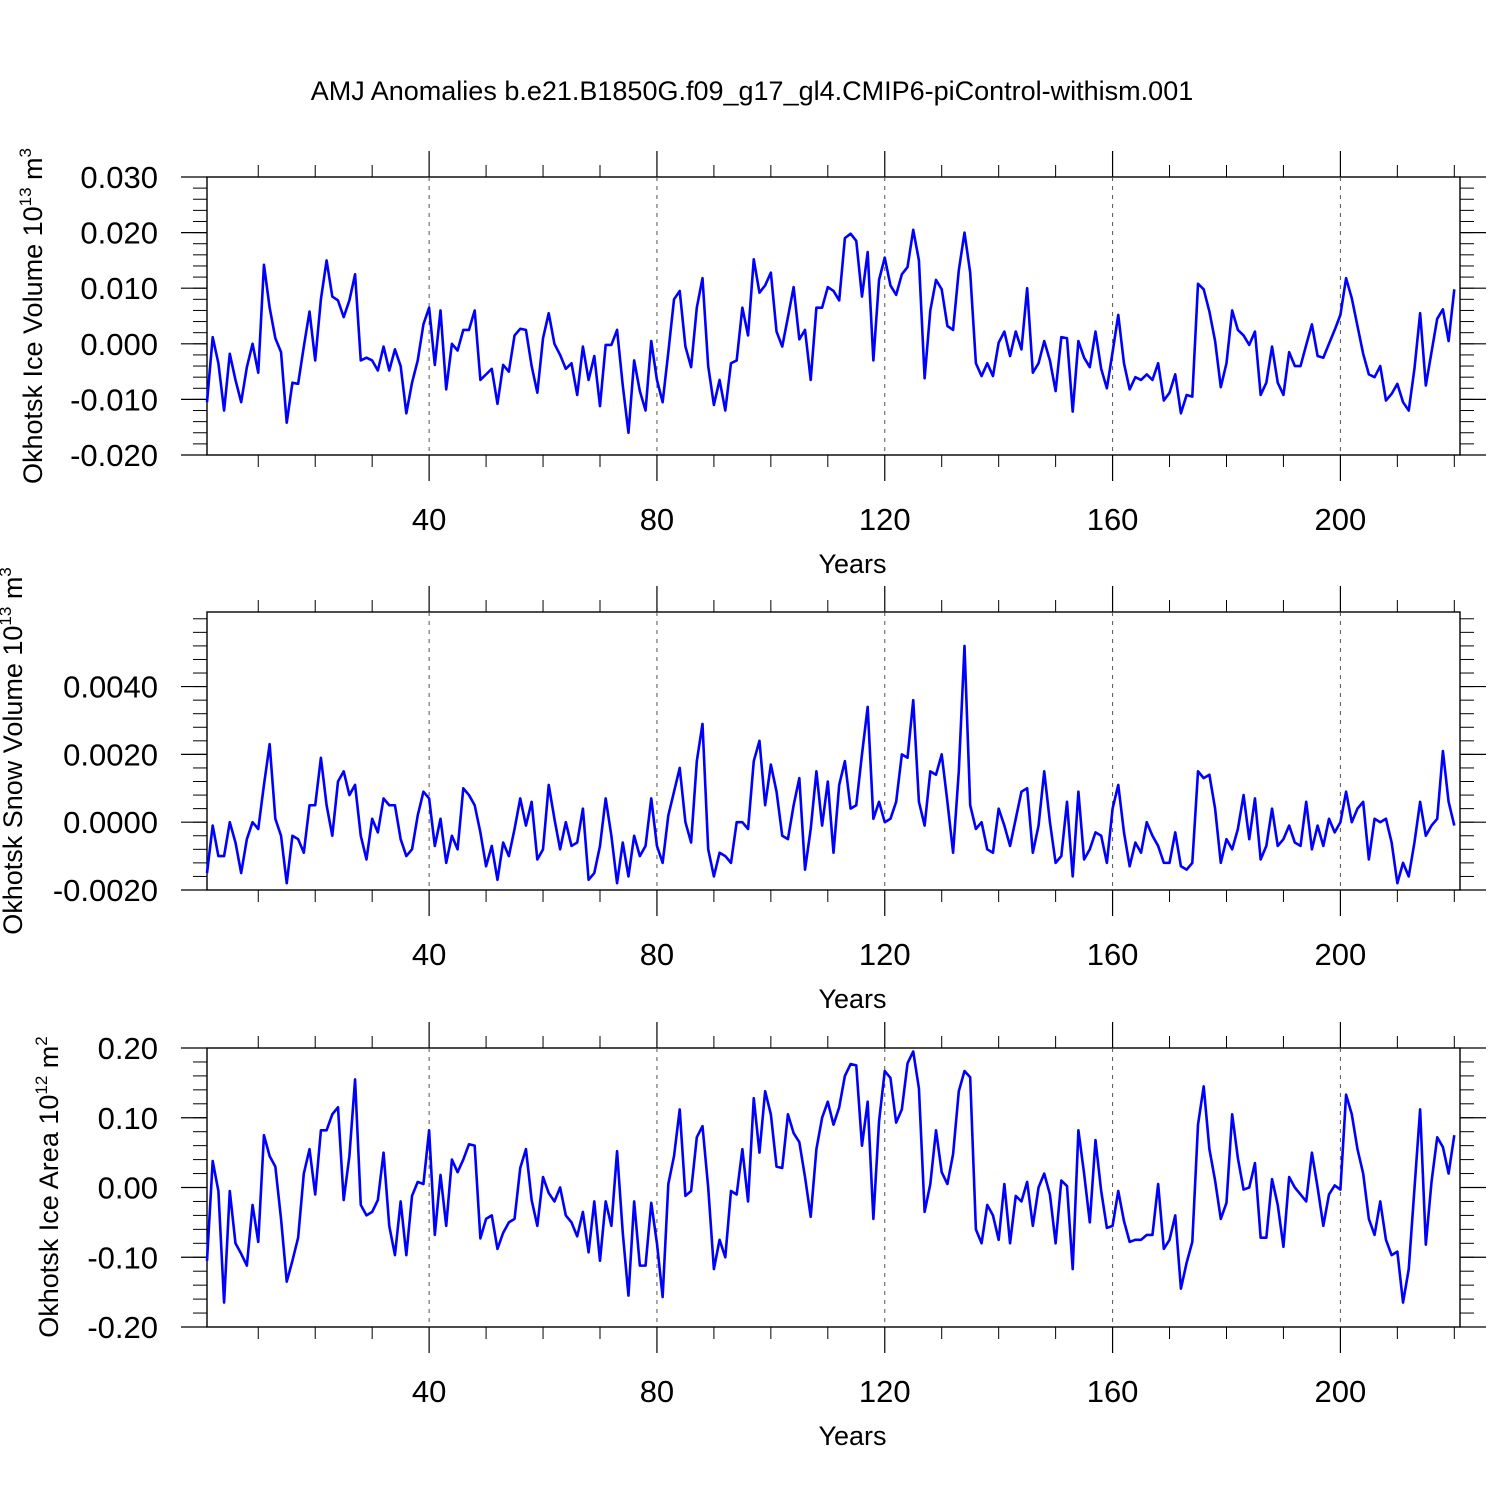 The image size is (1500, 1500). Describe the element at coordinates (114, 399) in the screenshot. I see `ice-volume-y-tick-label: -0.010` at that location.